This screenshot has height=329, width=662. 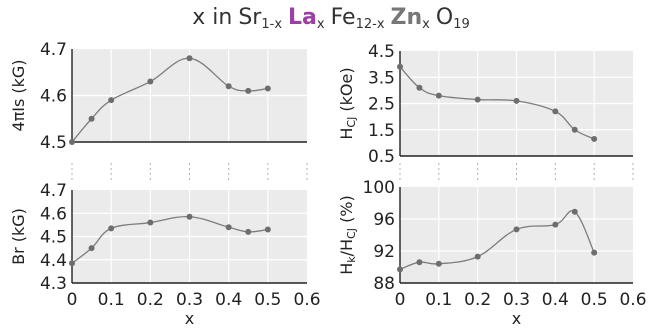 What do you see at coordinates (346, 247) in the screenshot?
I see `y-label-middle: /H` at bounding box center [346, 247].